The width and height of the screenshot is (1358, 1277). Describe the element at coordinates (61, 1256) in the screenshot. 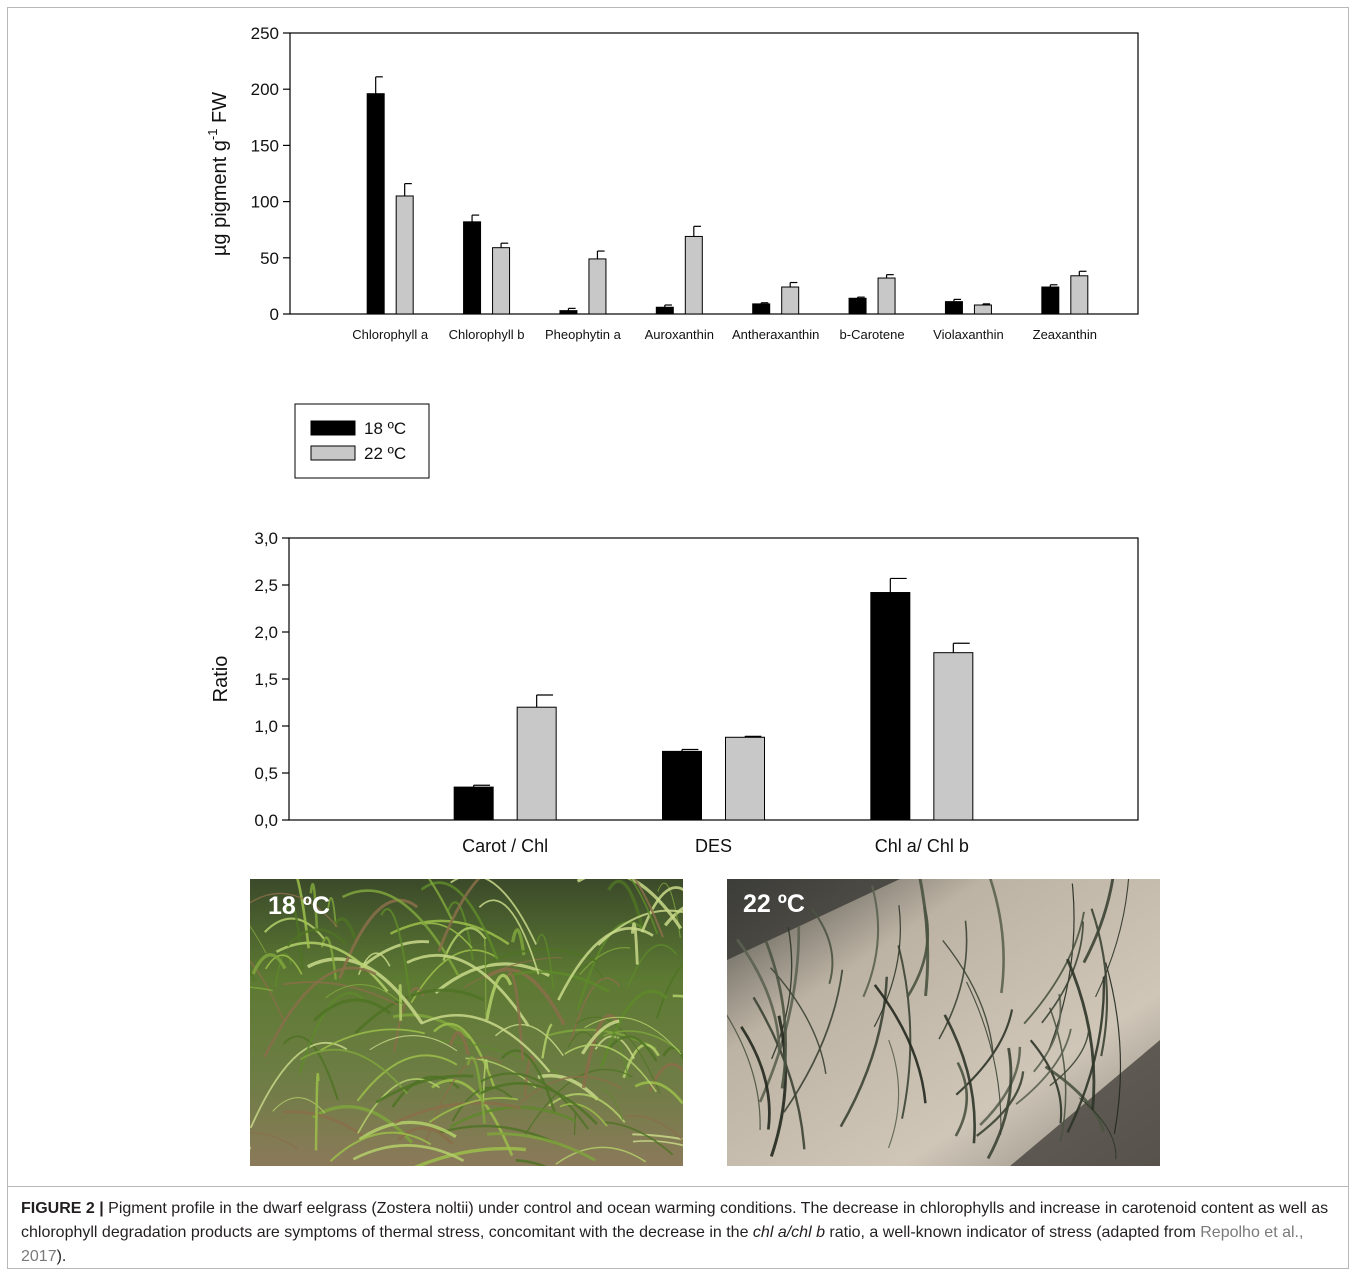

I see `caption-text-3: ).` at that location.